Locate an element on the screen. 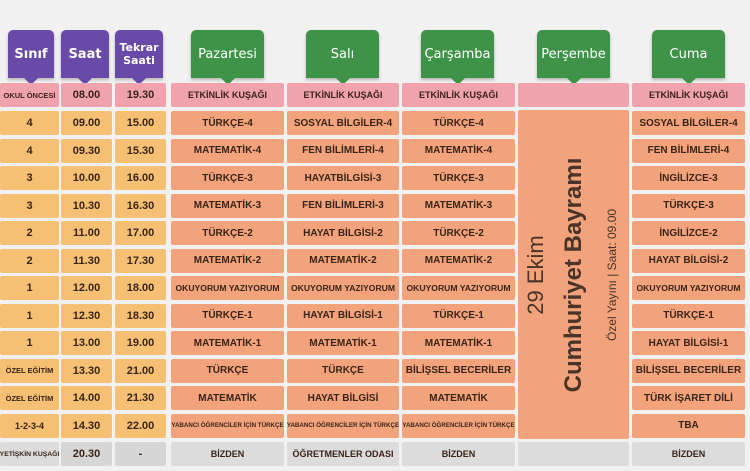 Image resolution: width=750 pixels, height=471 pixels. header-wednesday: Çarşamba is located at coordinates (457, 57).